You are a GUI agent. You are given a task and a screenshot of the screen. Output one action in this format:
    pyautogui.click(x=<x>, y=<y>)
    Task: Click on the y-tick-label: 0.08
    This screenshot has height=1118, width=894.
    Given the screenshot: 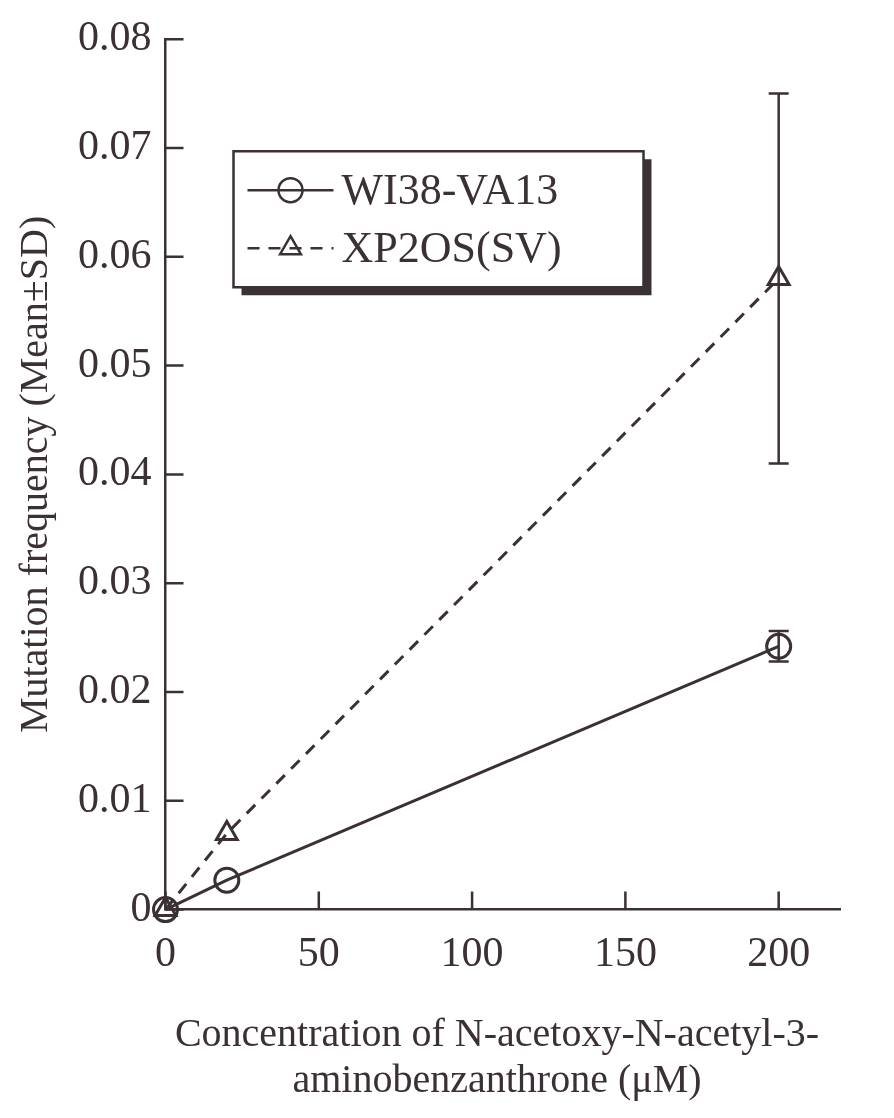 What is the action you would take?
    pyautogui.click(x=115, y=36)
    